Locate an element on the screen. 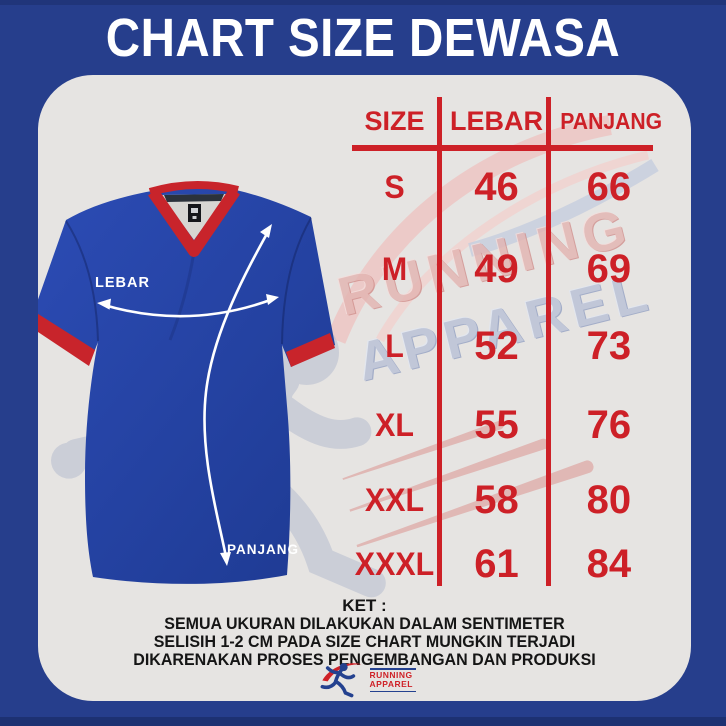 The width and height of the screenshot is (726, 726). cell-lebar: 58 is located at coordinates (496, 500).